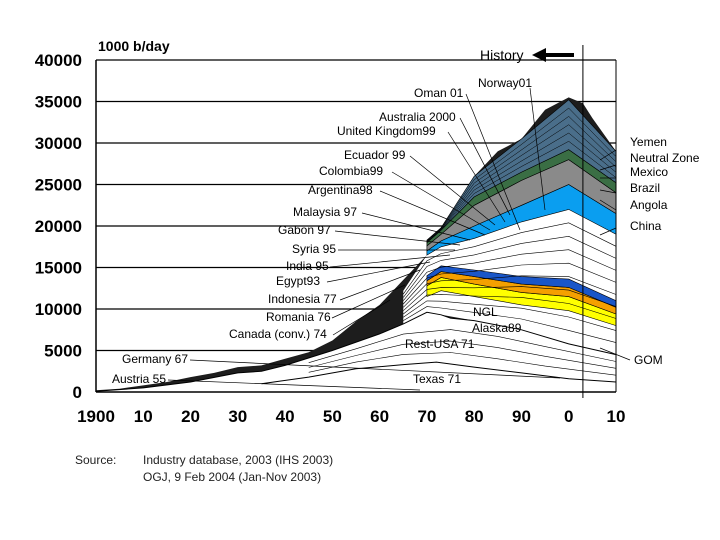  I want to click on label-rest-usa: Rest-USA 71, so click(440, 344).